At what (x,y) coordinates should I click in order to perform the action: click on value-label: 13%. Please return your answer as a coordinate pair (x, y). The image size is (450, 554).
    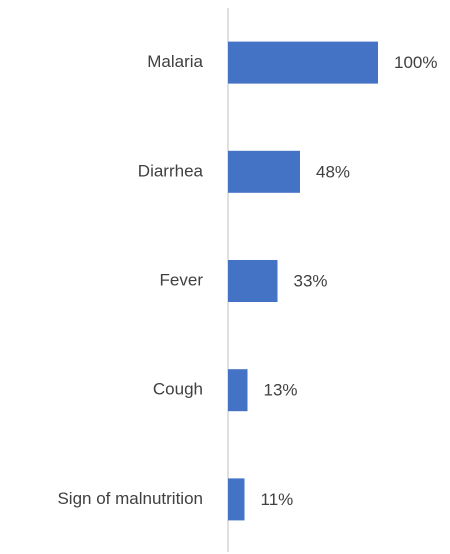
    Looking at the image, I should click on (281, 390).